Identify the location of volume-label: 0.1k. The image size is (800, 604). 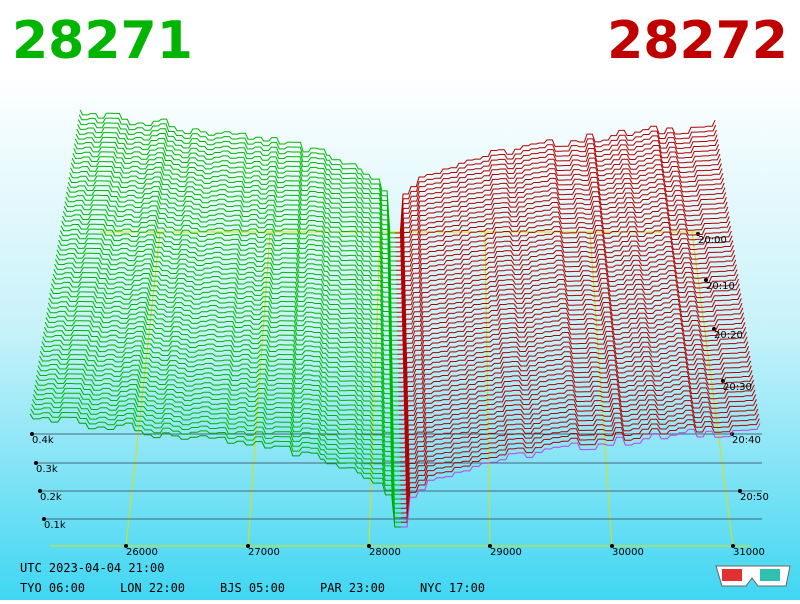
(55, 525).